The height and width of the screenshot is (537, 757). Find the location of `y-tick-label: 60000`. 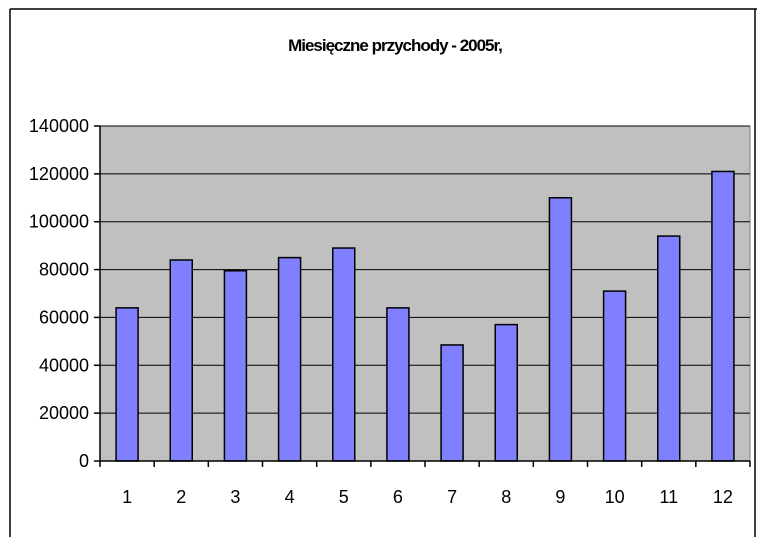

y-tick-label: 60000 is located at coordinates (64, 317).